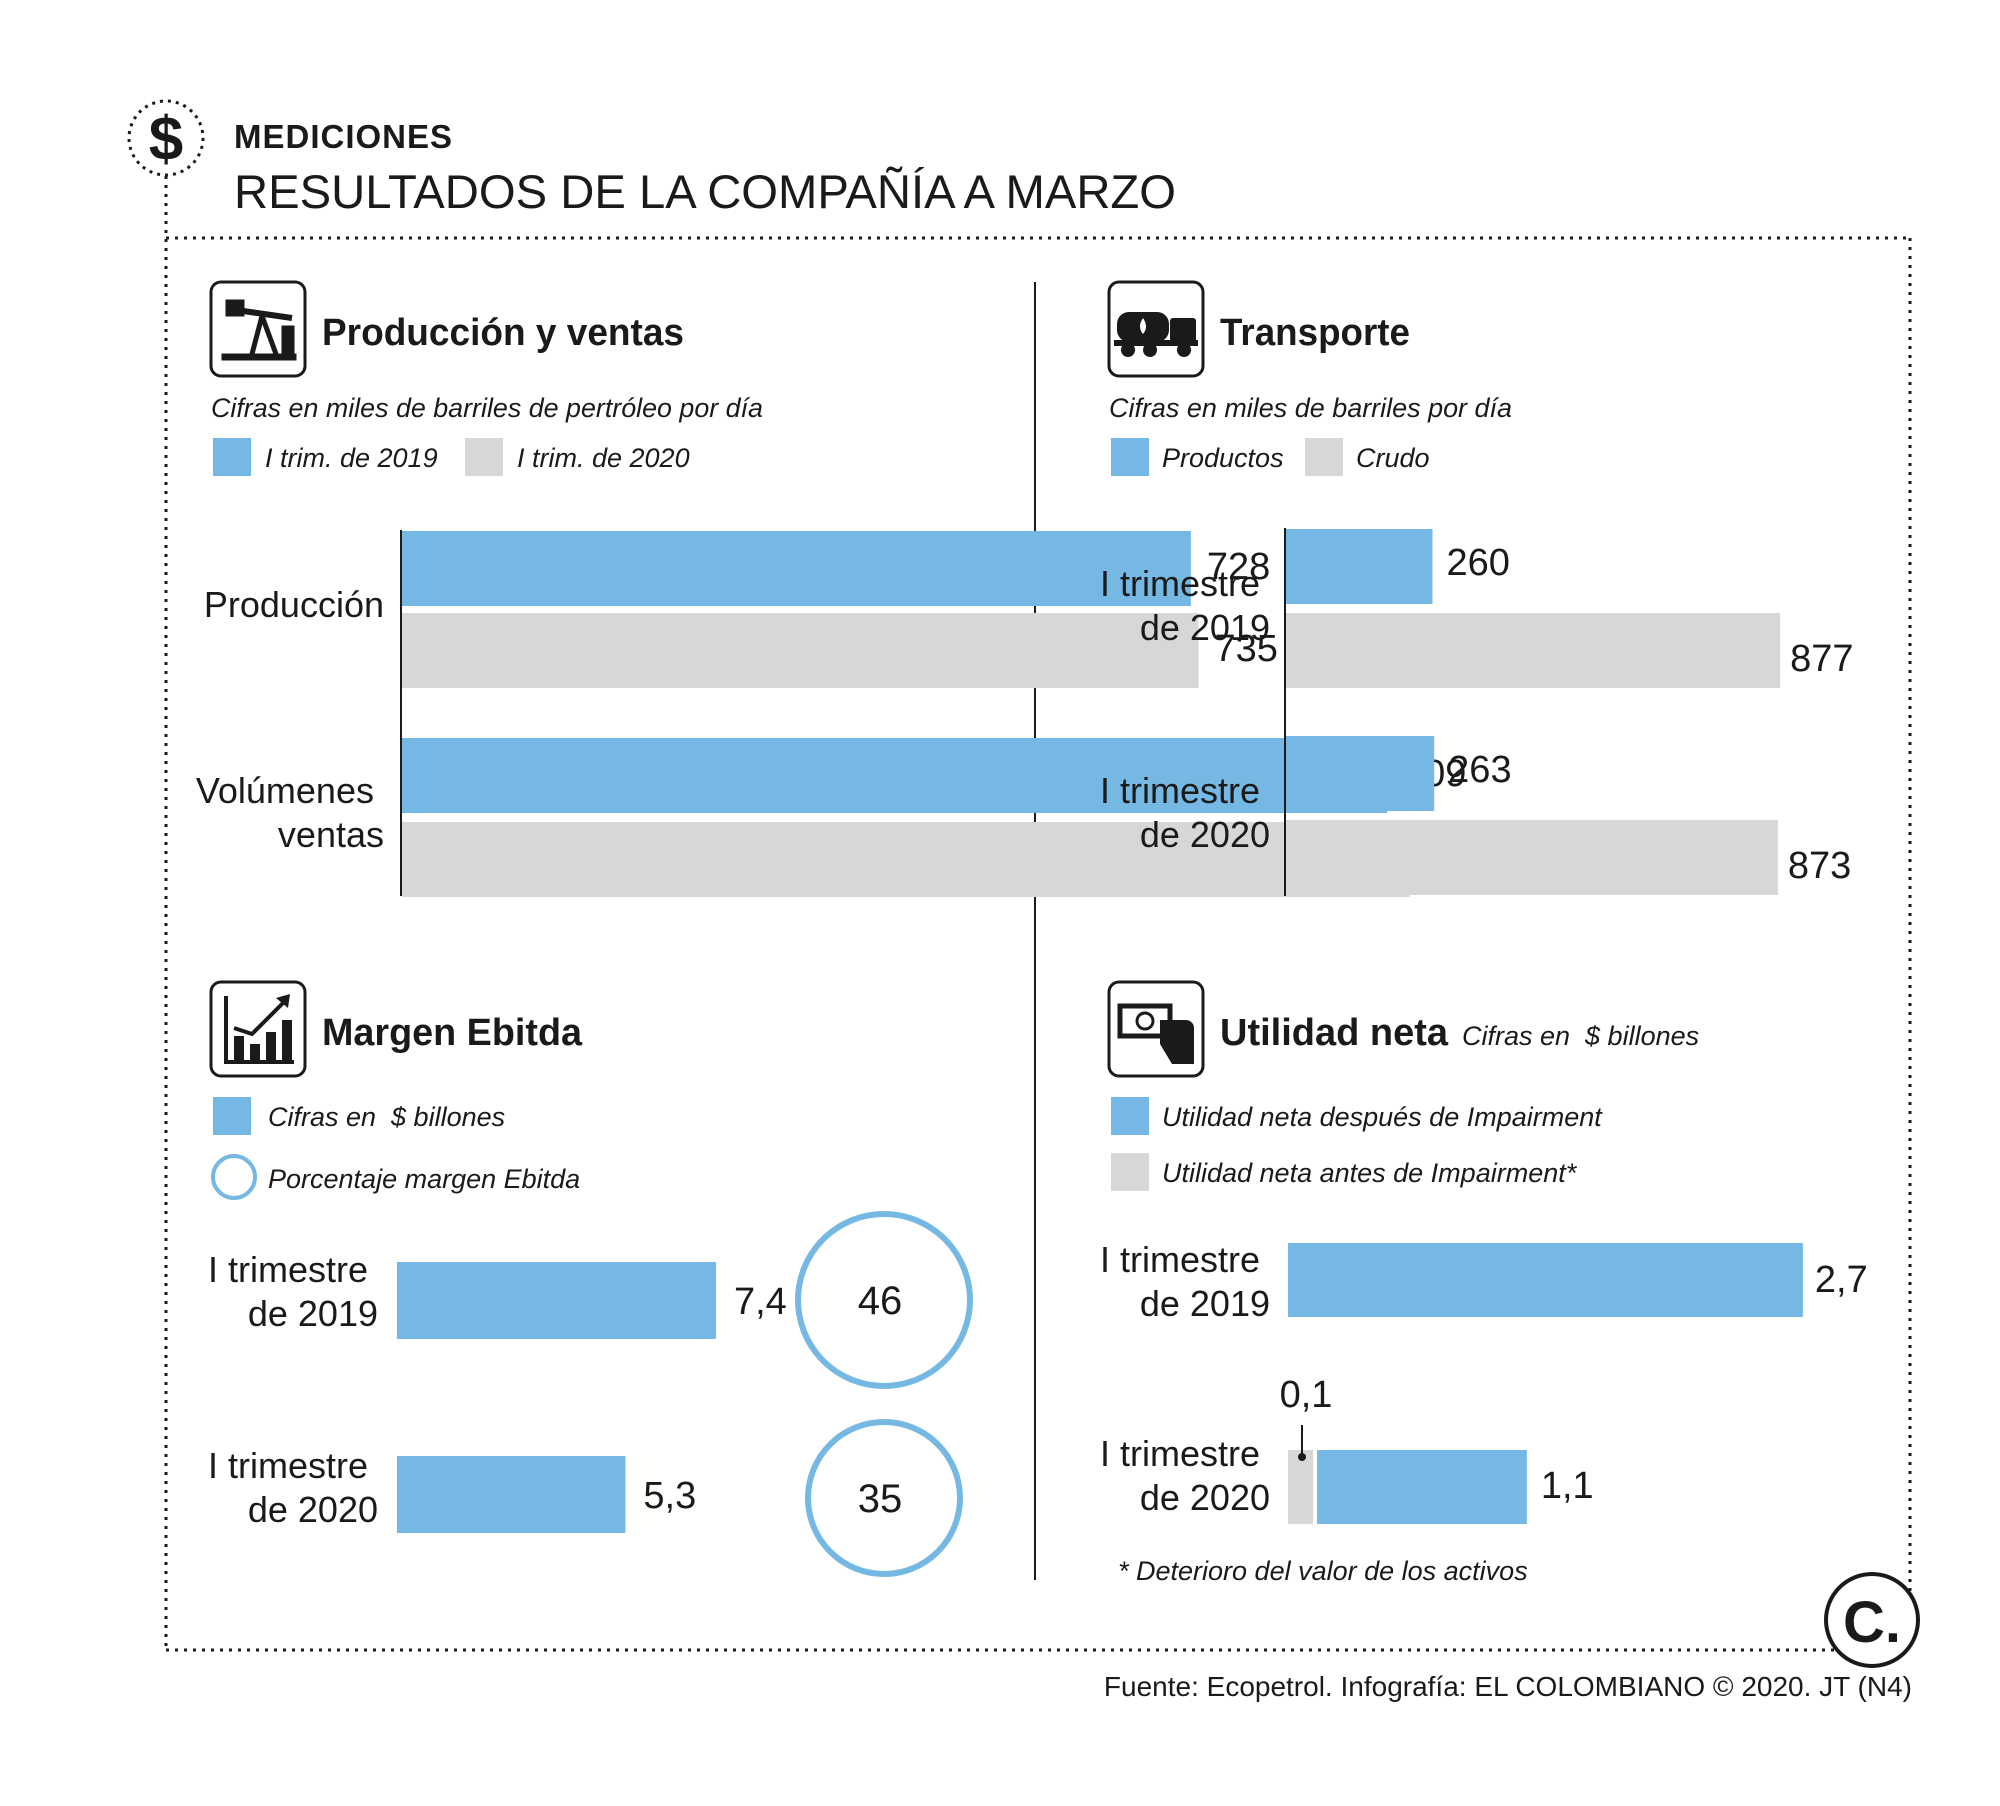  I want to click on data-label: 46, so click(880, 1301).